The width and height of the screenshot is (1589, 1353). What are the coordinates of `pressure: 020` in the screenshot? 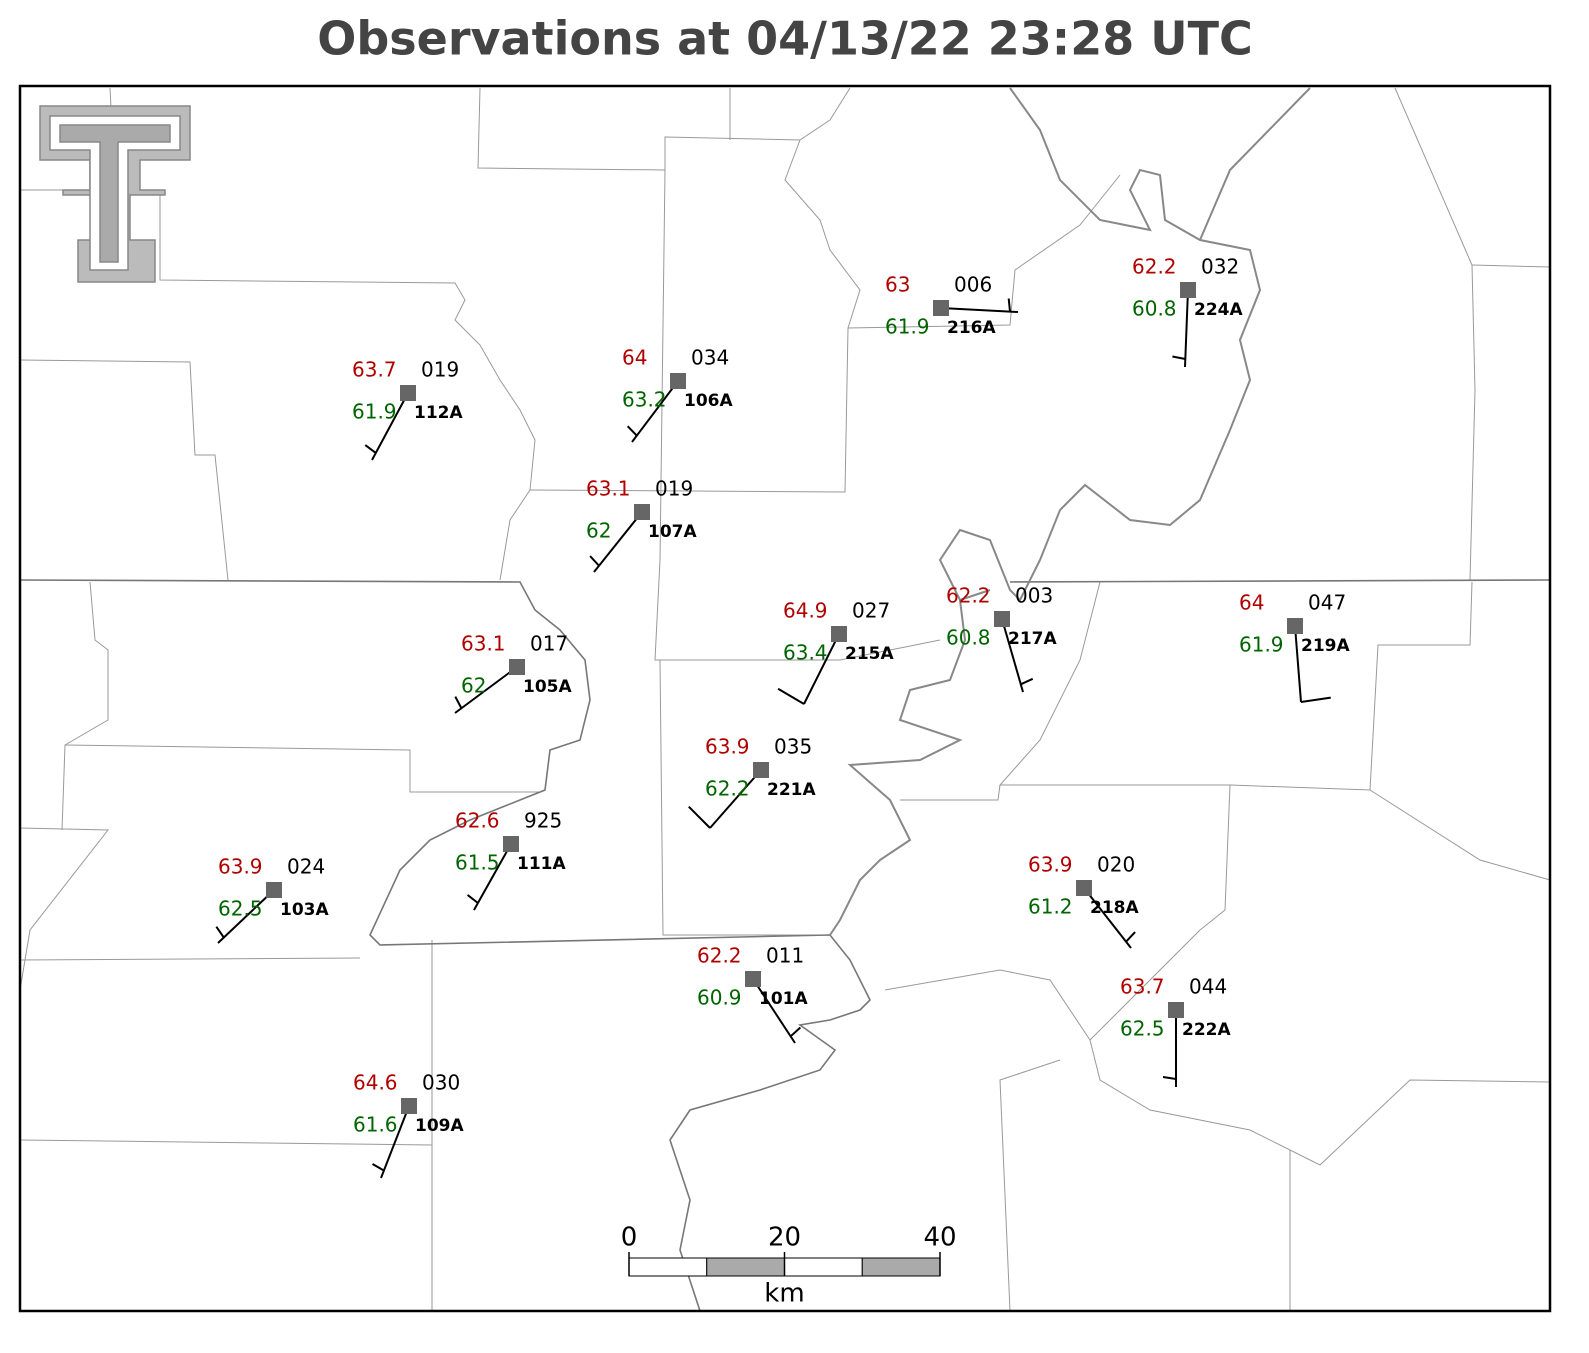 It's located at (1116, 865).